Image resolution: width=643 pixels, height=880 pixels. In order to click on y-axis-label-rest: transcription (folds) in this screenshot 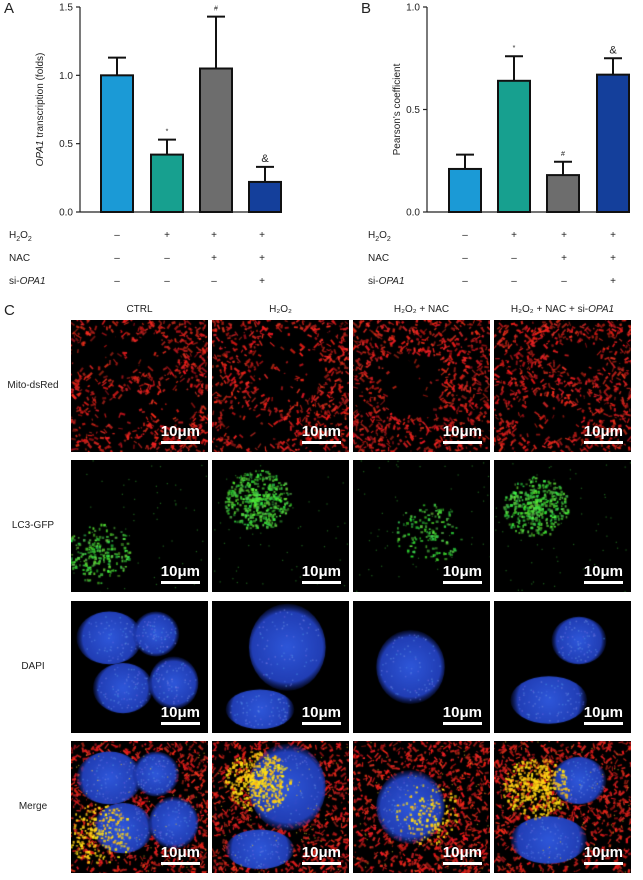, I will do `click(40, 97)`.